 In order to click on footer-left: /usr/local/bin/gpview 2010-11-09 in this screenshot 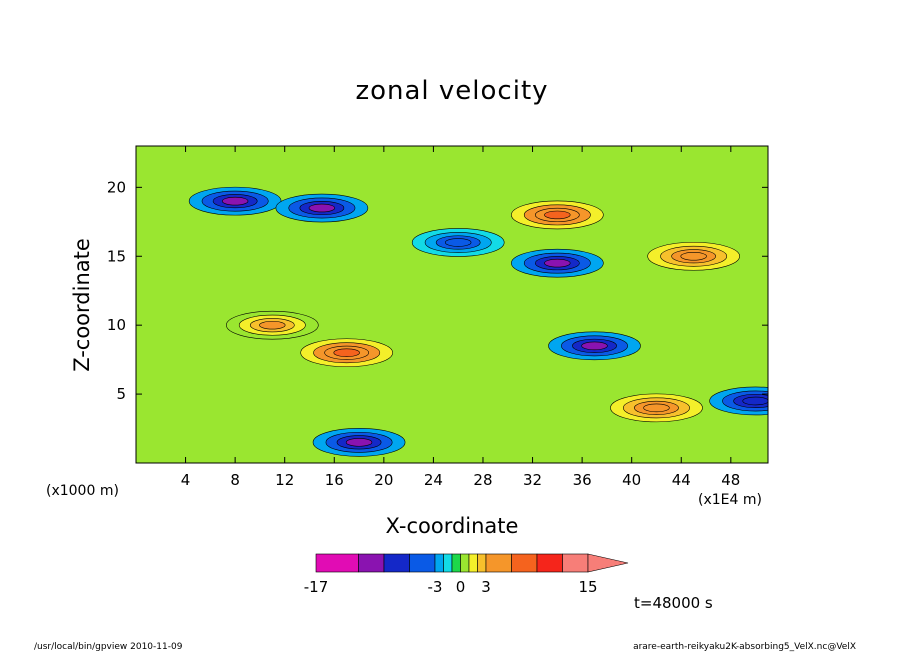, I will do `click(108, 647)`.